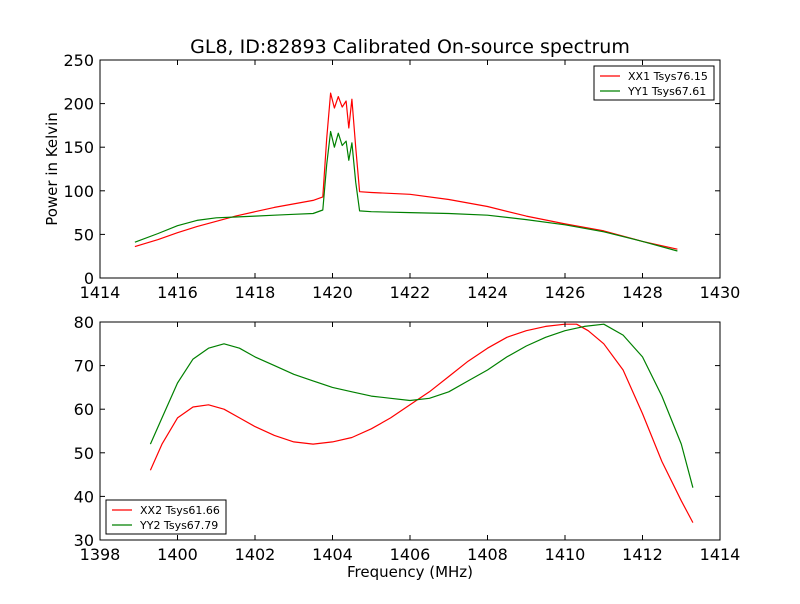 The height and width of the screenshot is (604, 800). Describe the element at coordinates (720, 292) in the screenshot. I see `x-tick-label: 1430` at that location.